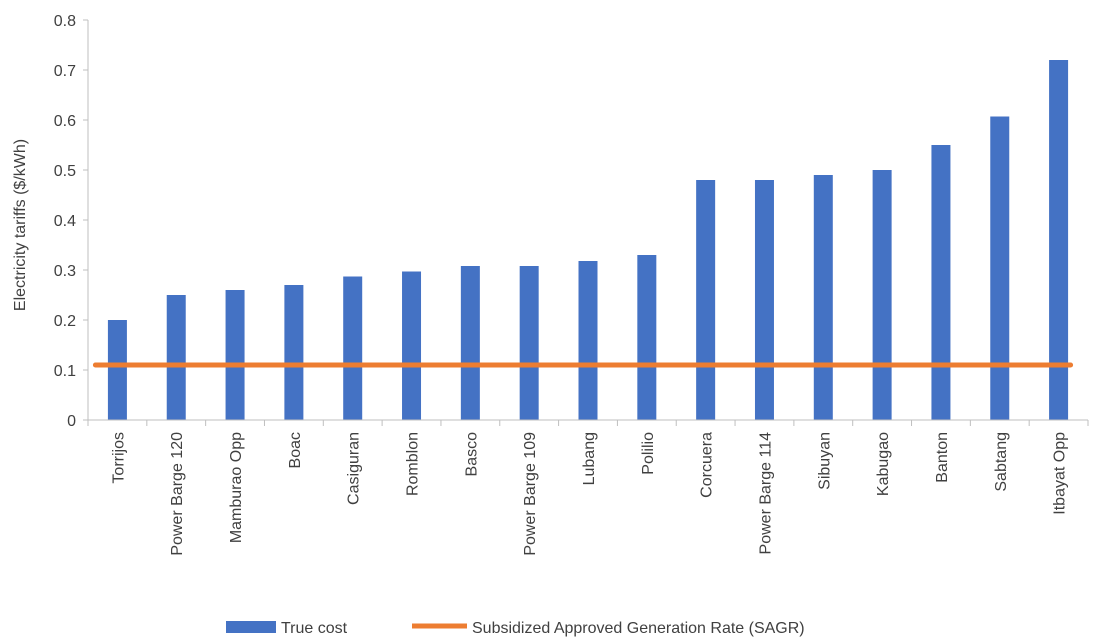 Image resolution: width=1093 pixels, height=637 pixels. I want to click on y-axis-title: Electricity tariffs ($/kWh), so click(20, 225).